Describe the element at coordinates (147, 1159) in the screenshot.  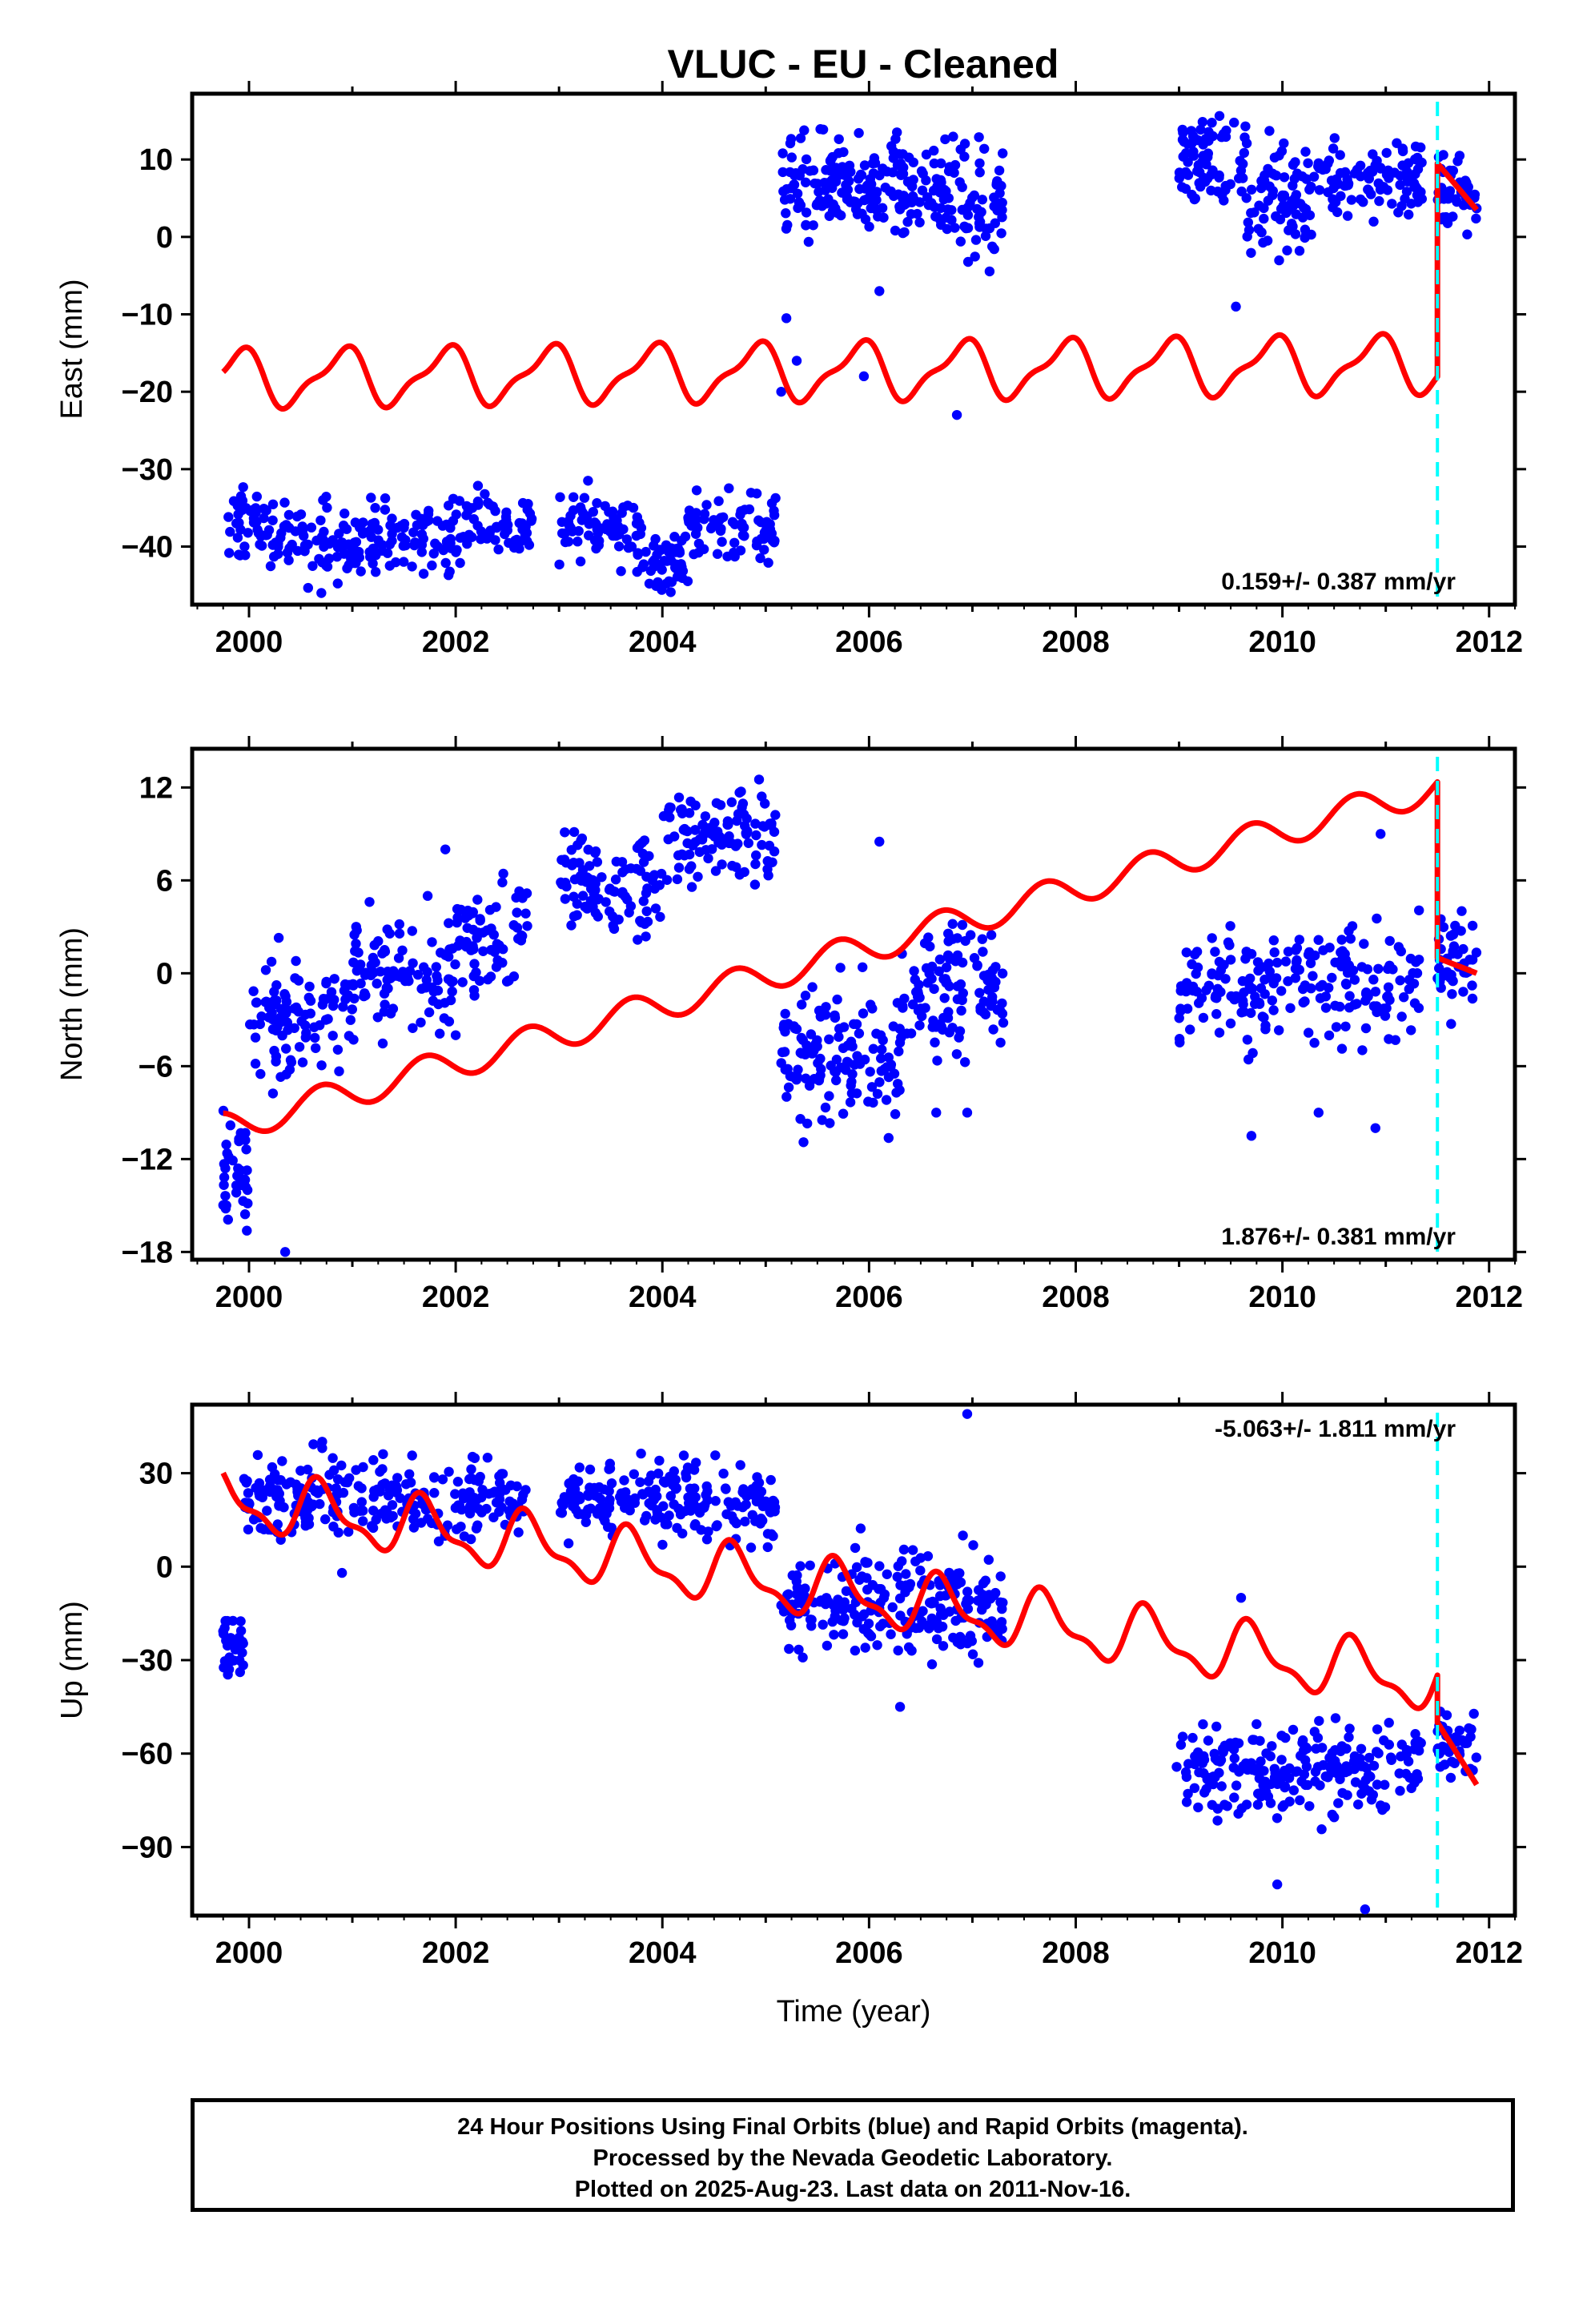
I see `north-ytick-label: −12` at that location.